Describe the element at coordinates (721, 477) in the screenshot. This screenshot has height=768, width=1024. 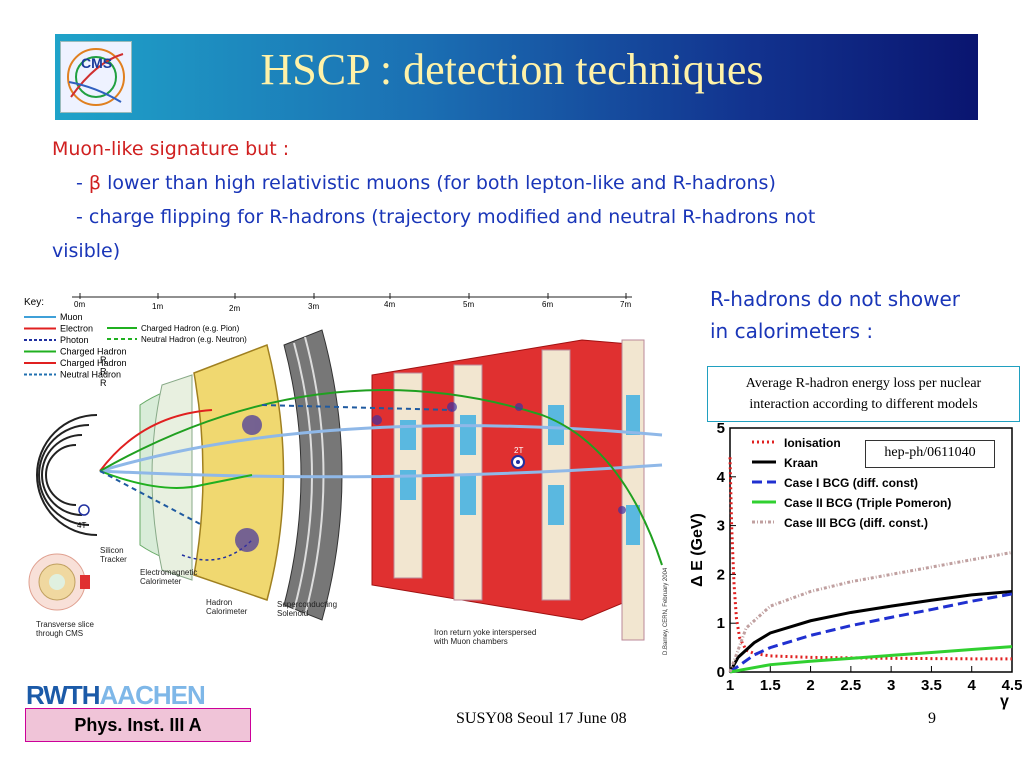
I see `y-tick-label: 4` at that location.